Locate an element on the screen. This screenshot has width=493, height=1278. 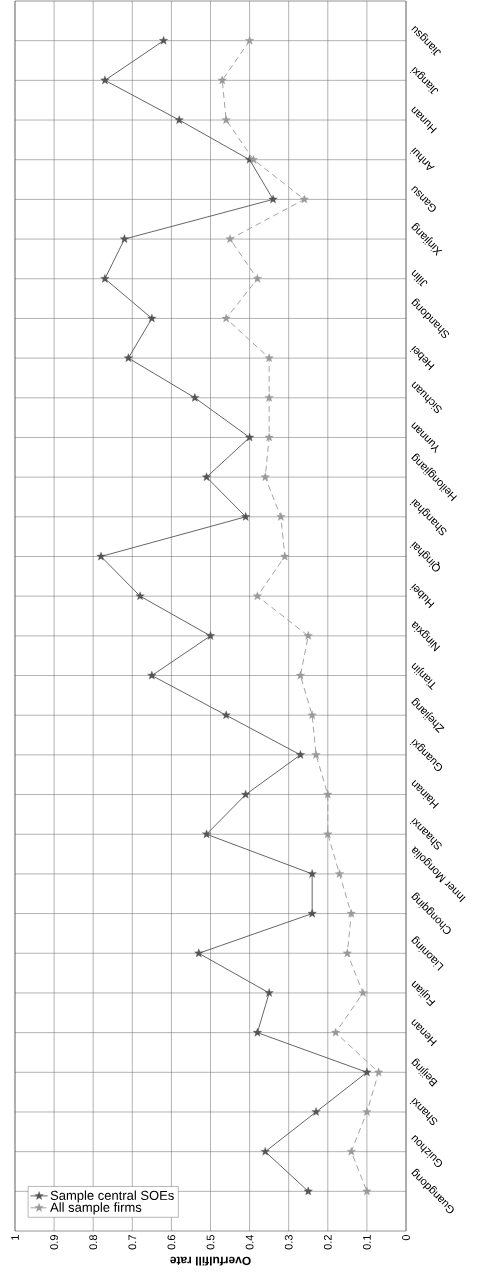
x-tick-label: 0.8 is located at coordinates (93, 1242).